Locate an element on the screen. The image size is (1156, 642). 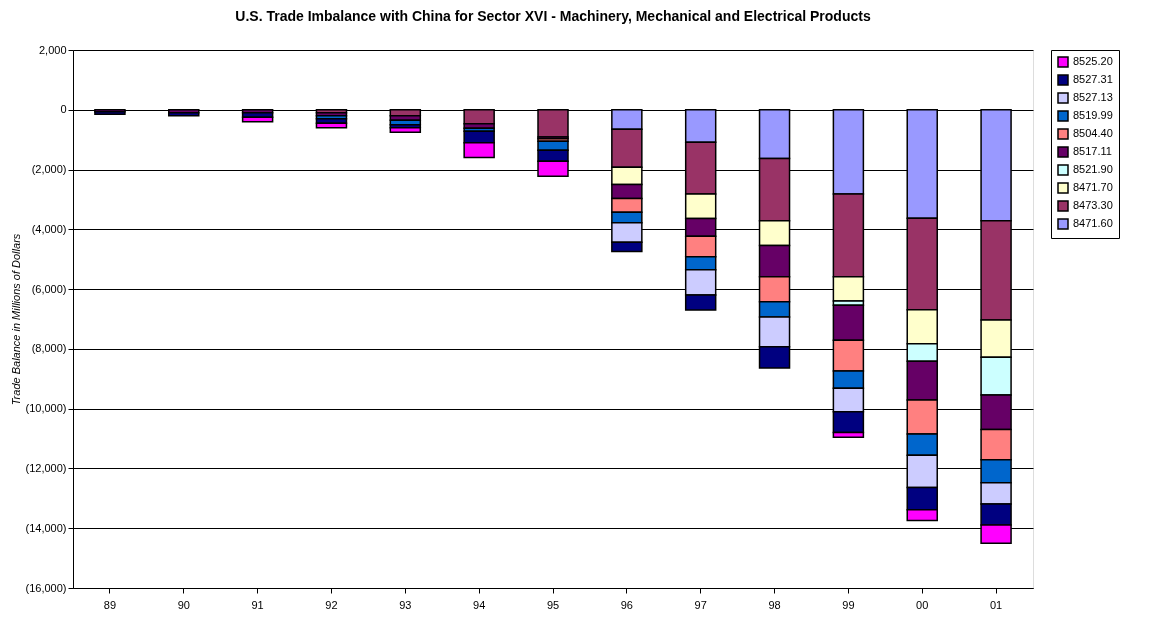
y-tick-label: 0 is located at coordinates (63, 109).